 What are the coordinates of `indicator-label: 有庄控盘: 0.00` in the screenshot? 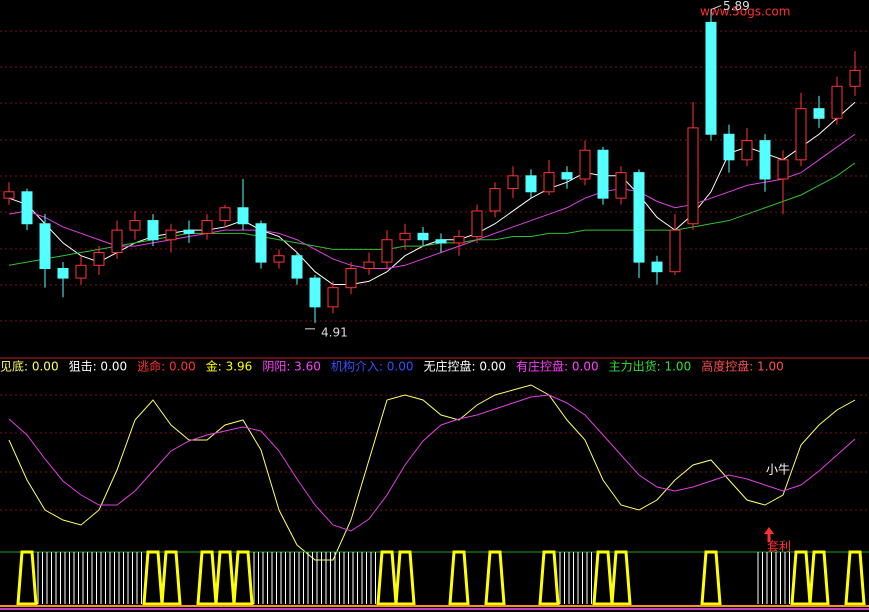 It's located at (557, 366).